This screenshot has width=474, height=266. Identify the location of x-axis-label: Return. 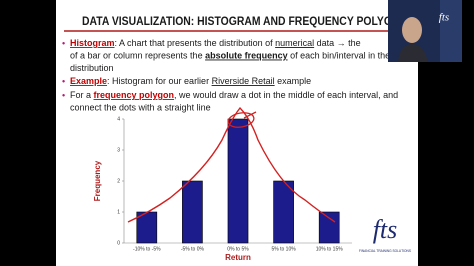
(238, 257).